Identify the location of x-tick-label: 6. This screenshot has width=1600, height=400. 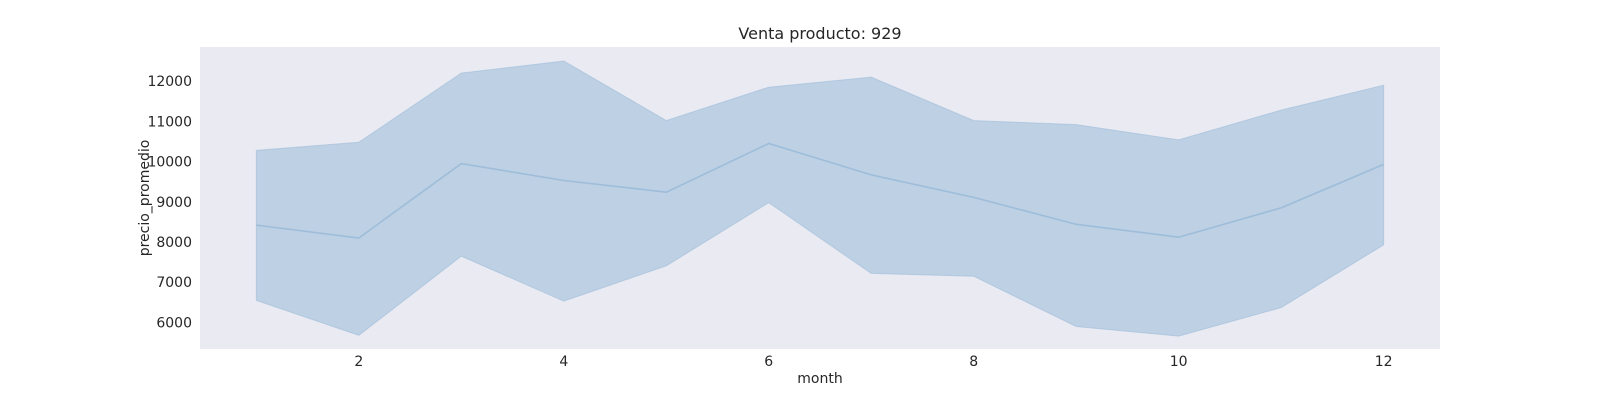
(768, 362).